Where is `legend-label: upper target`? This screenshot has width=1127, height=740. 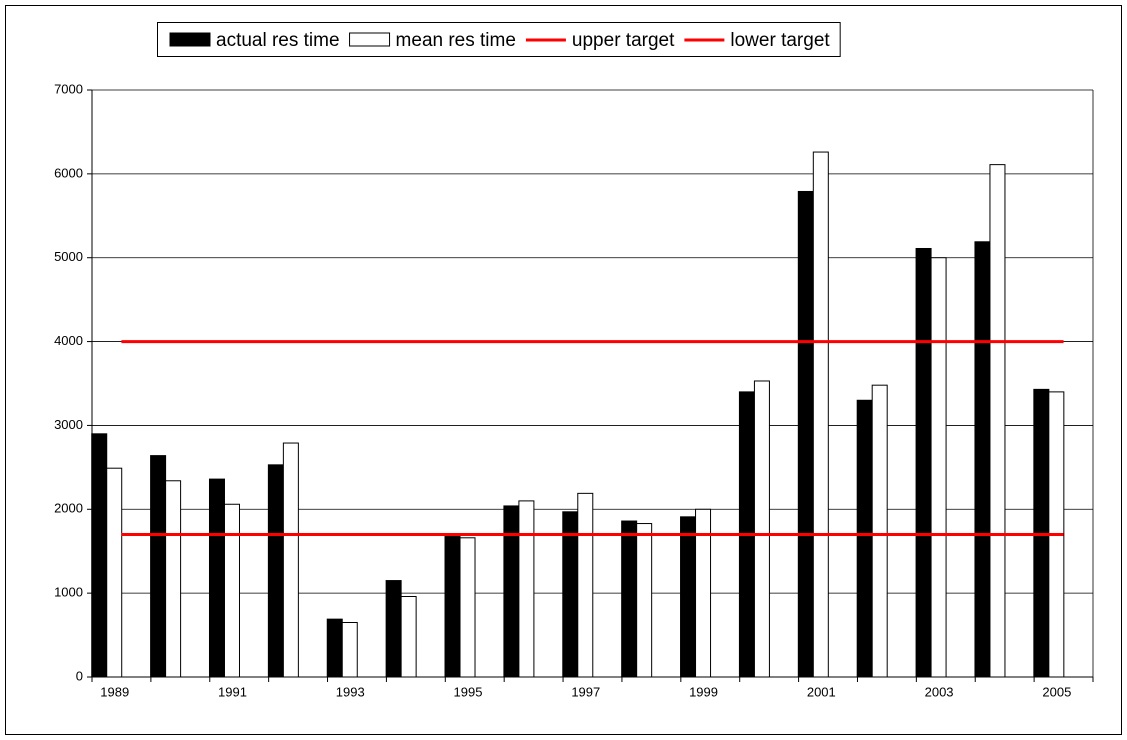
legend-label: upper target is located at coordinates (623, 40).